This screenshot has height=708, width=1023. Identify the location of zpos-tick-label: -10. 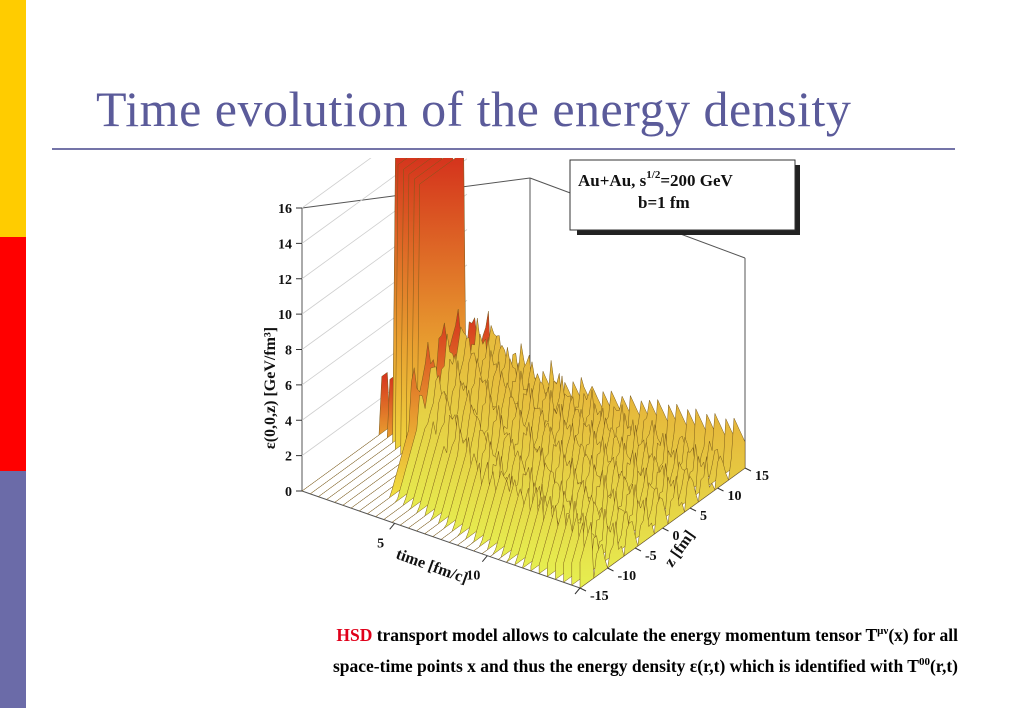
(627, 576).